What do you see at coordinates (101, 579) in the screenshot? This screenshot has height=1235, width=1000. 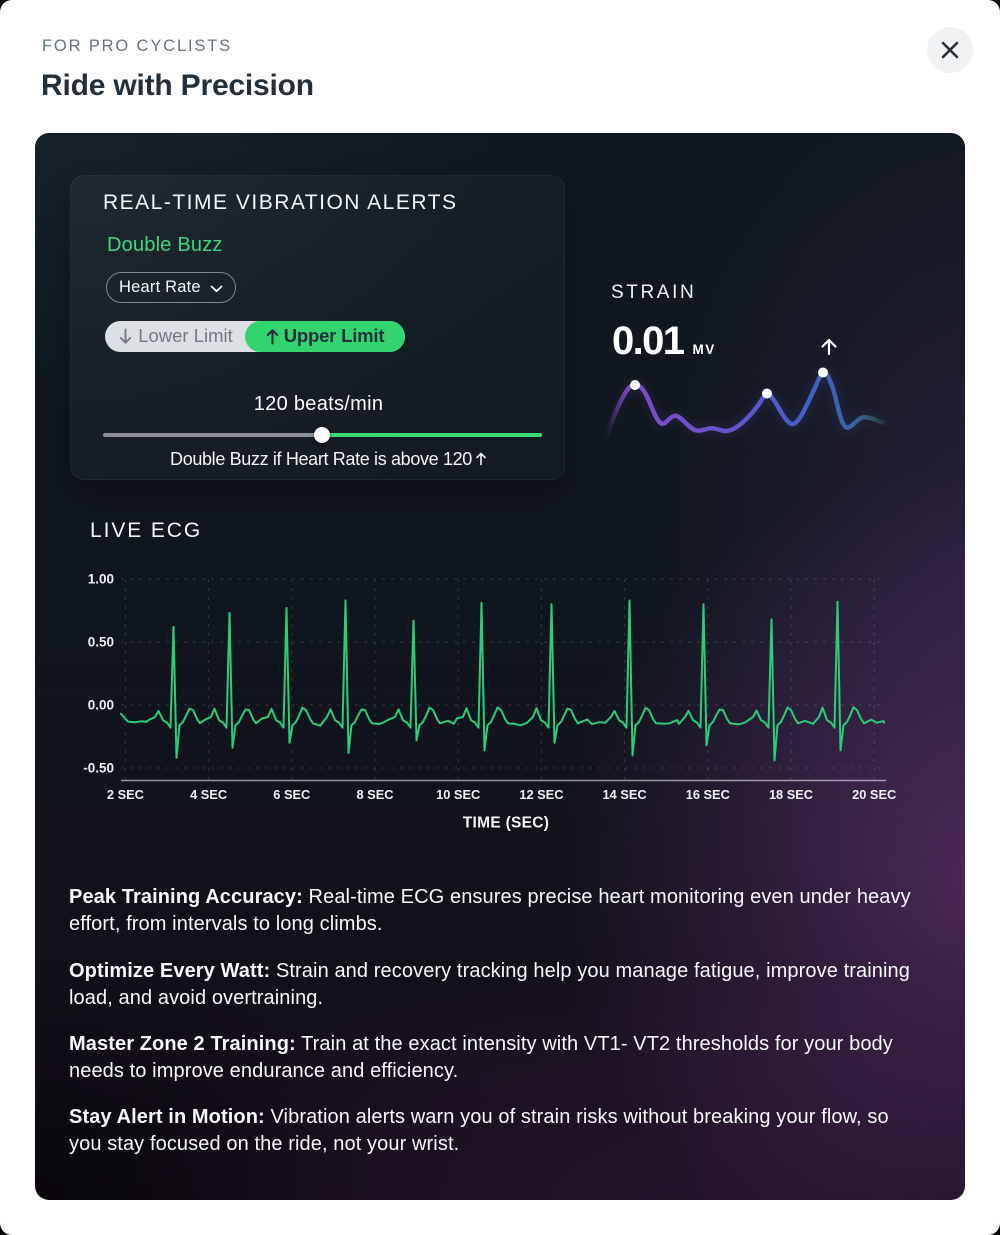 I see `svg-text: 1.00` at bounding box center [101, 579].